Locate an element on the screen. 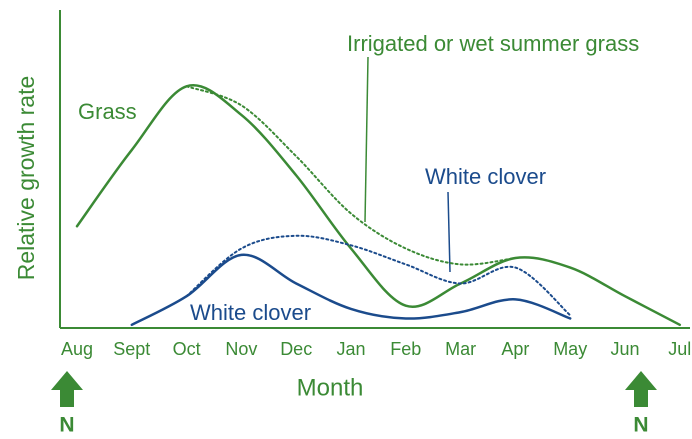 This screenshot has height=439, width=692. y-axis-label: Relative growth rate is located at coordinates (26, 178).